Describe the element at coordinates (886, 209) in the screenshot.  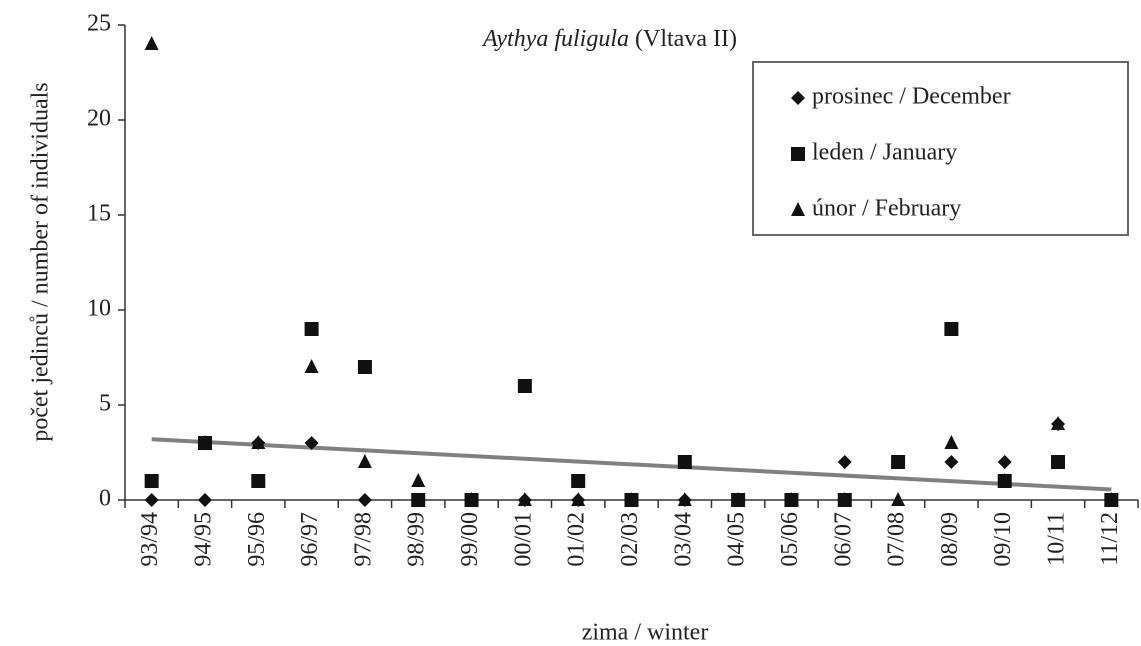
I see `legend-label: únor / February` at that location.